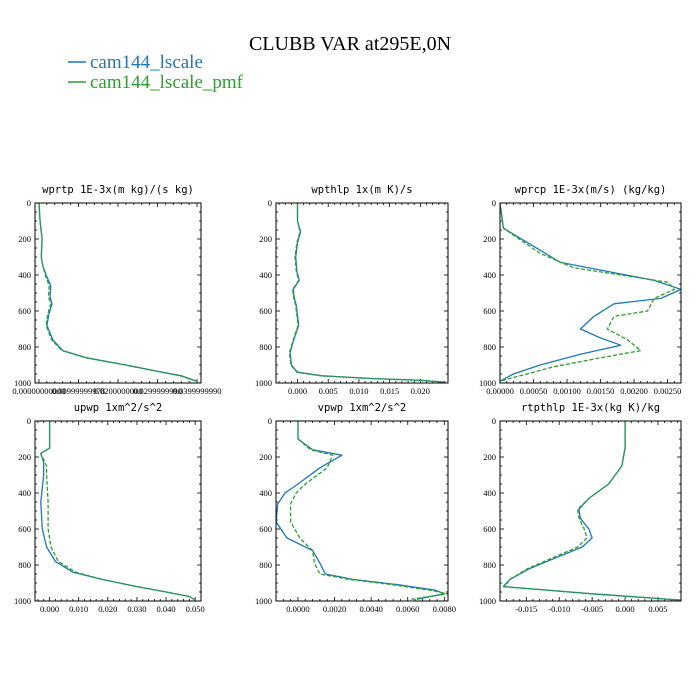 The image size is (700, 700). I want to click on x-tick-label-2-0: 0.00000, so click(500, 391).